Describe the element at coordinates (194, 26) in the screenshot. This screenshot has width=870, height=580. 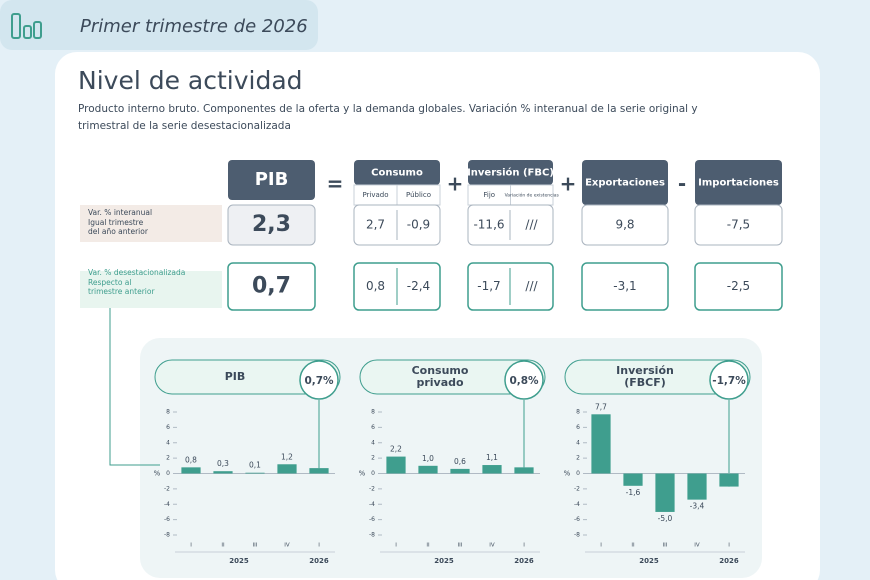
I see `header-title: Primer trimestre de 2026` at that location.